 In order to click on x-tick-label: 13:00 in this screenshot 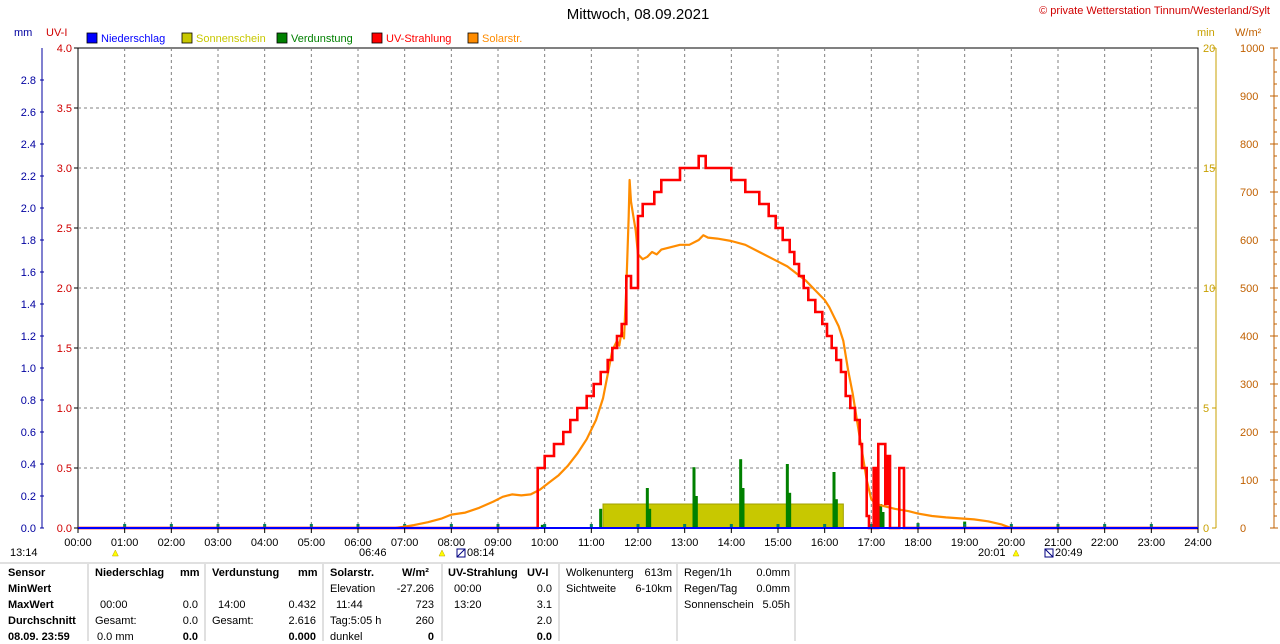, I will do `click(685, 543)`.